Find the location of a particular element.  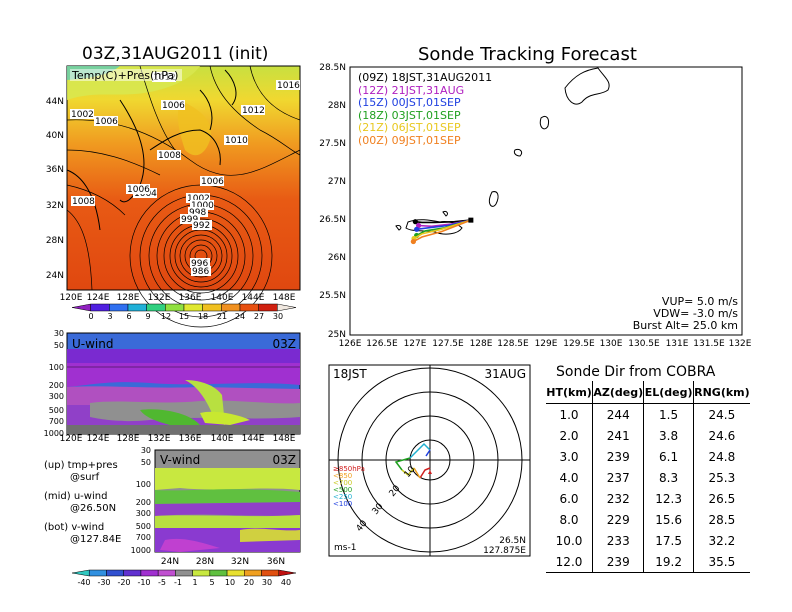

table-cell: 12.3 is located at coordinates (668, 498).